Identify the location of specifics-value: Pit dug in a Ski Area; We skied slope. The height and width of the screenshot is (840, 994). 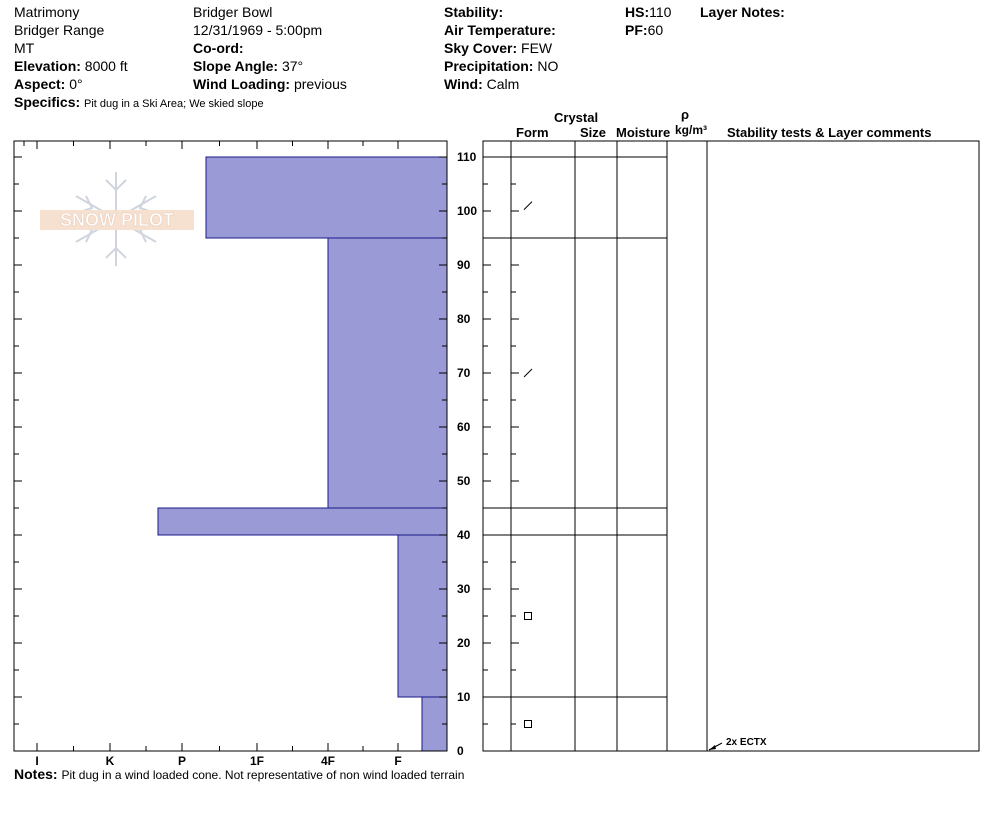
(174, 104).